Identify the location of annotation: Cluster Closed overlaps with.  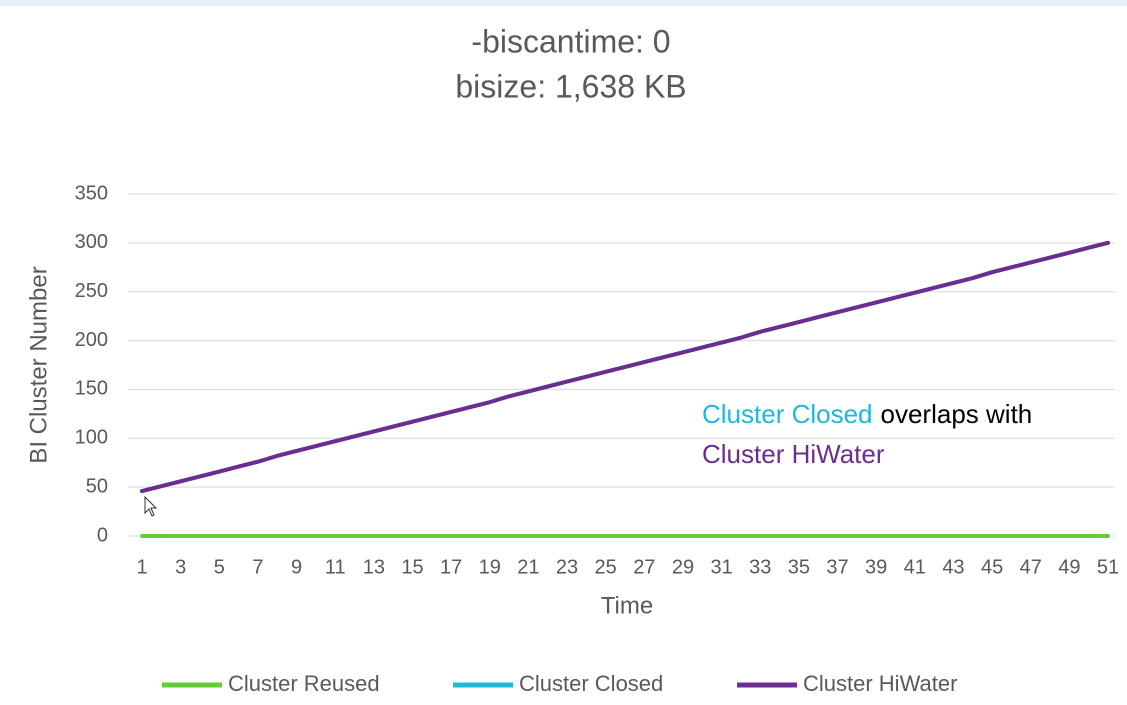
(867, 414).